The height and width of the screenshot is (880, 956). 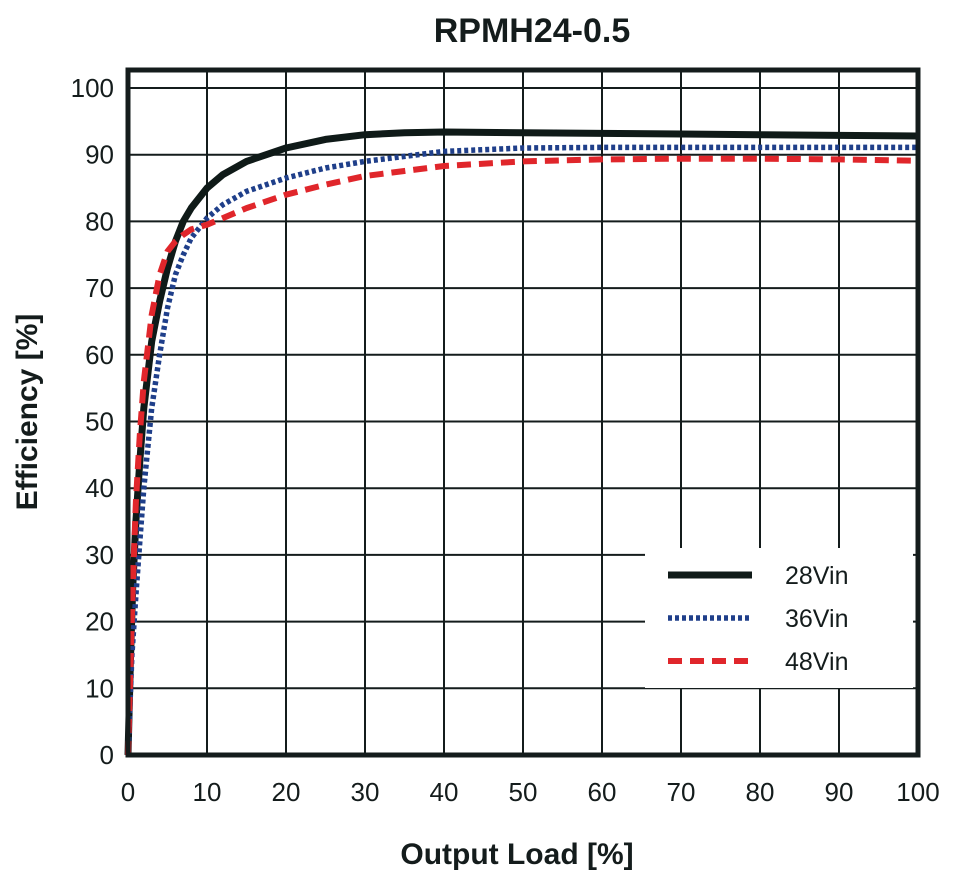 I want to click on chart-title: RPMH24-0.5, so click(x=532, y=31).